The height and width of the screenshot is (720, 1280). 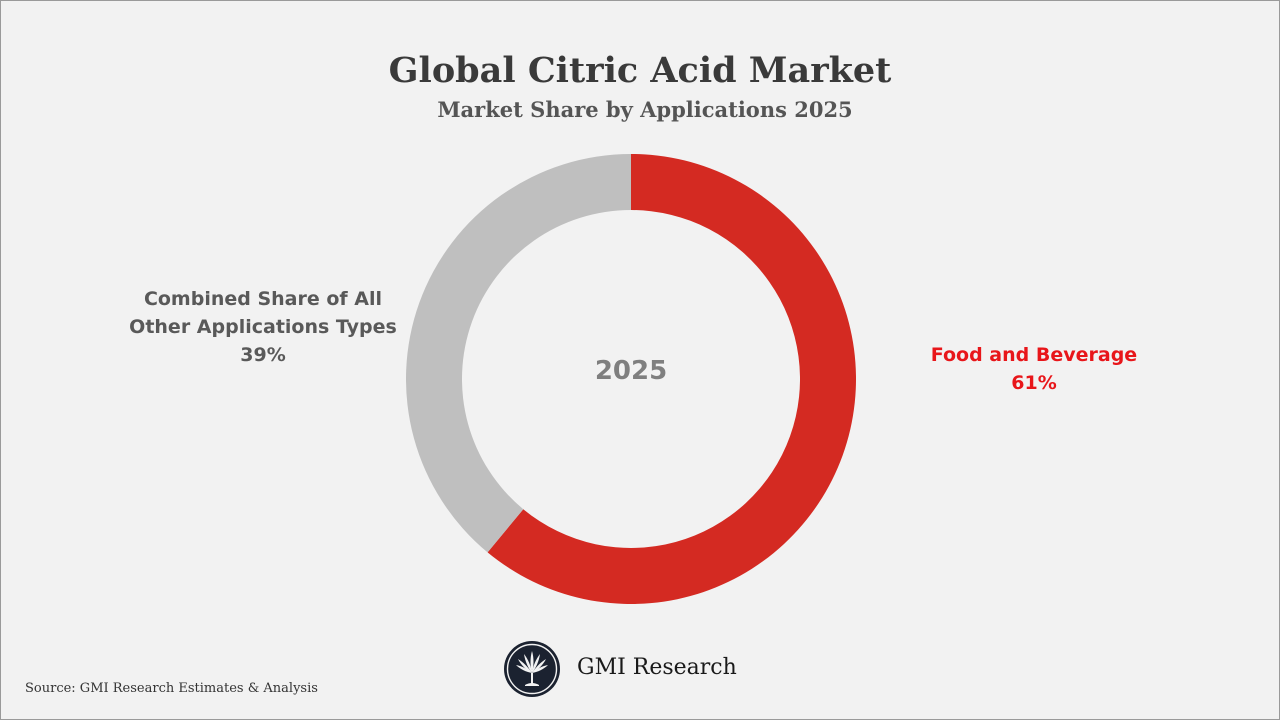 I want to click on brand-name: GMI Research, so click(x=657, y=667).